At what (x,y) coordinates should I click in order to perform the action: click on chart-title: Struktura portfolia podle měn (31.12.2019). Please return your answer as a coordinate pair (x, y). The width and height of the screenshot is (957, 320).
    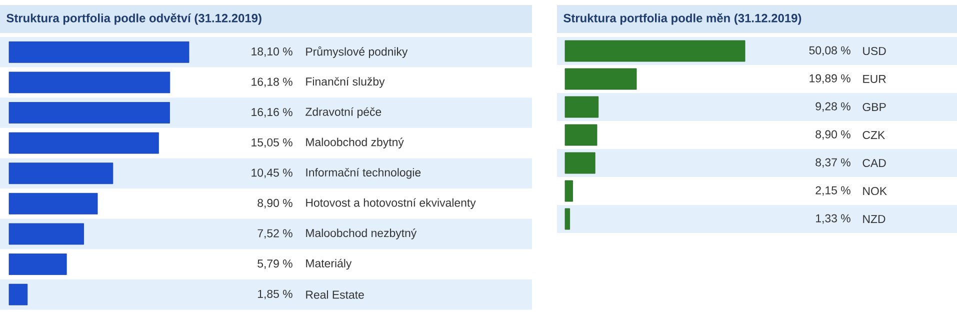
    Looking at the image, I should click on (683, 19).